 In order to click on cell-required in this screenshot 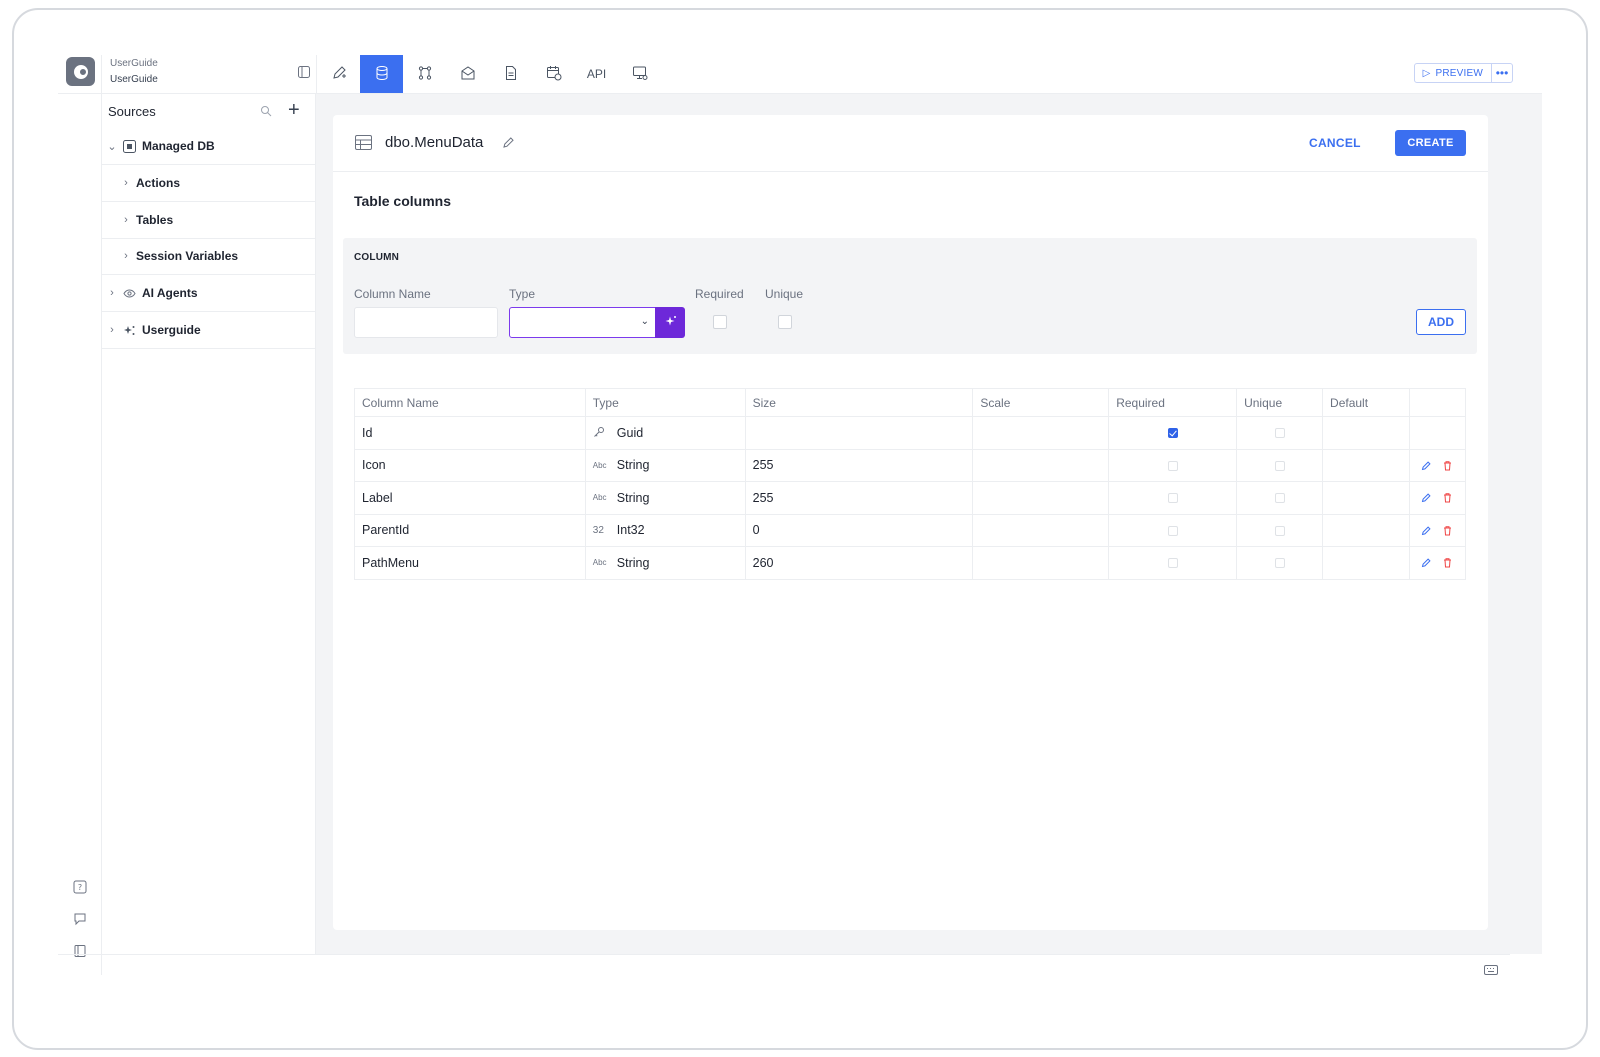, I will do `click(1173, 530)`.